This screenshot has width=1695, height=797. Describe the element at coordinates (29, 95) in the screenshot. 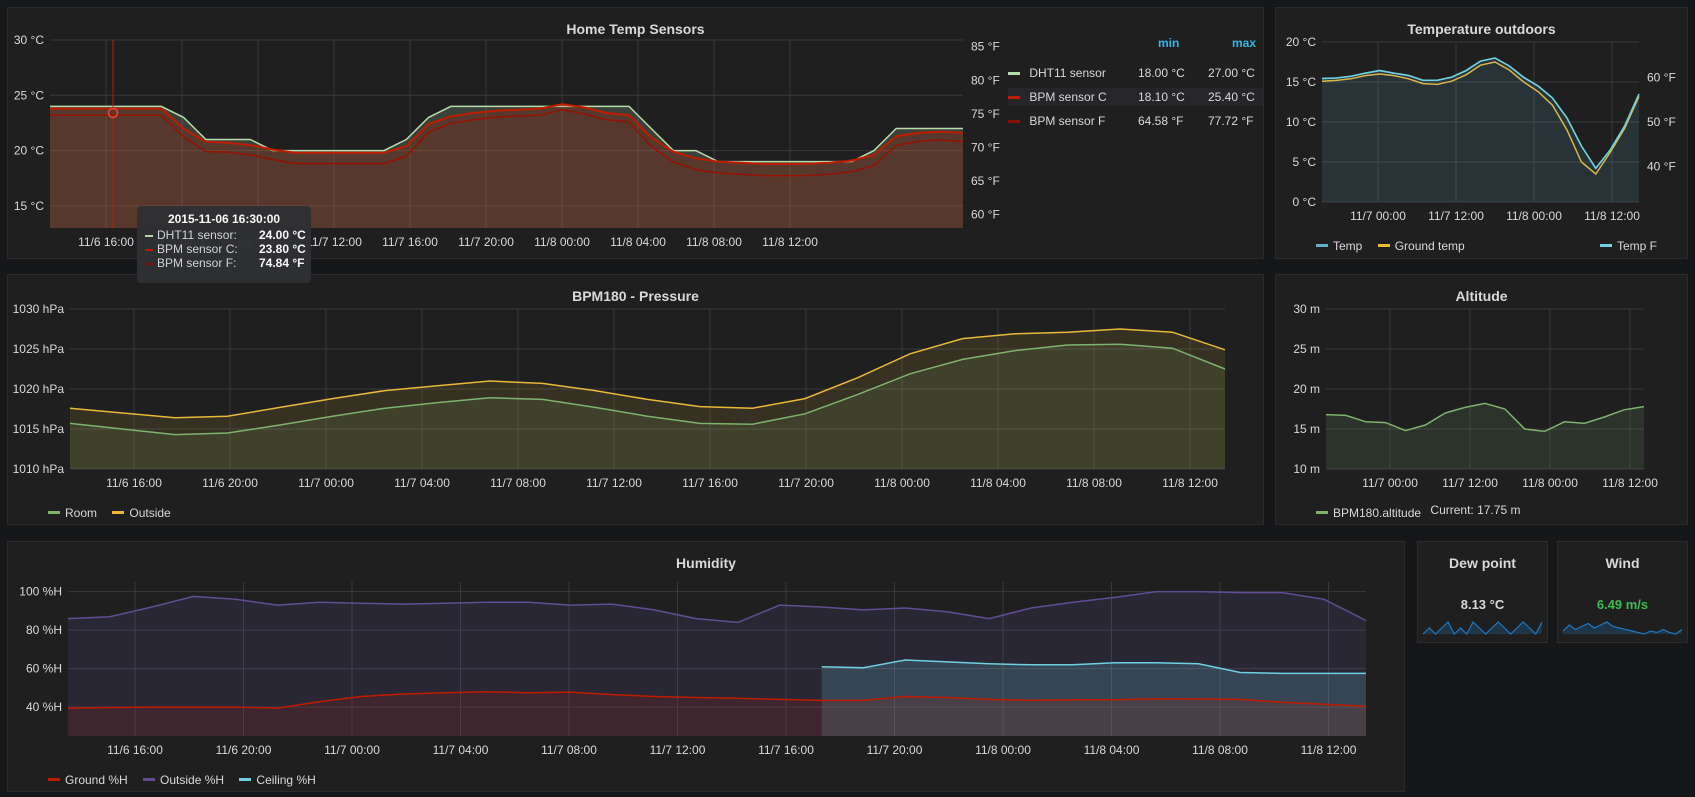

I see `y-tick-label: 25 °C` at that location.